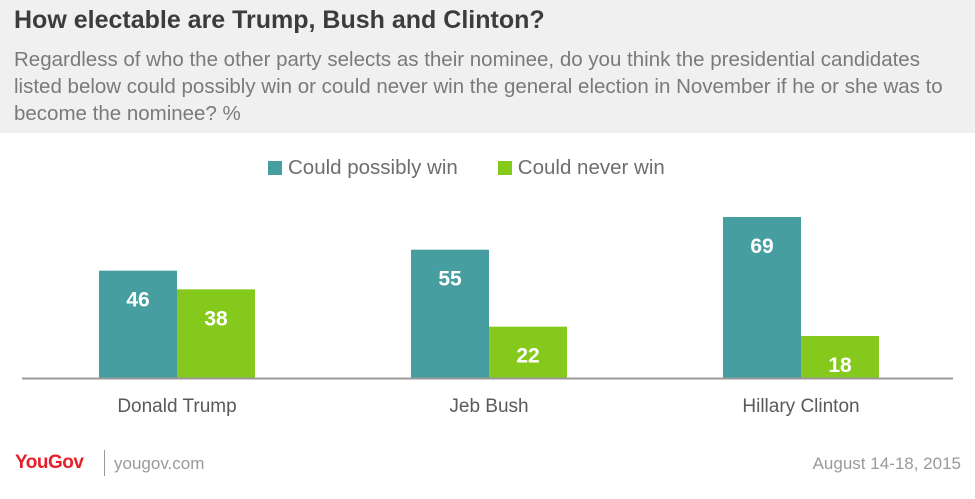  What do you see at coordinates (159, 463) in the screenshot?
I see `footer-site: yougov.com` at bounding box center [159, 463].